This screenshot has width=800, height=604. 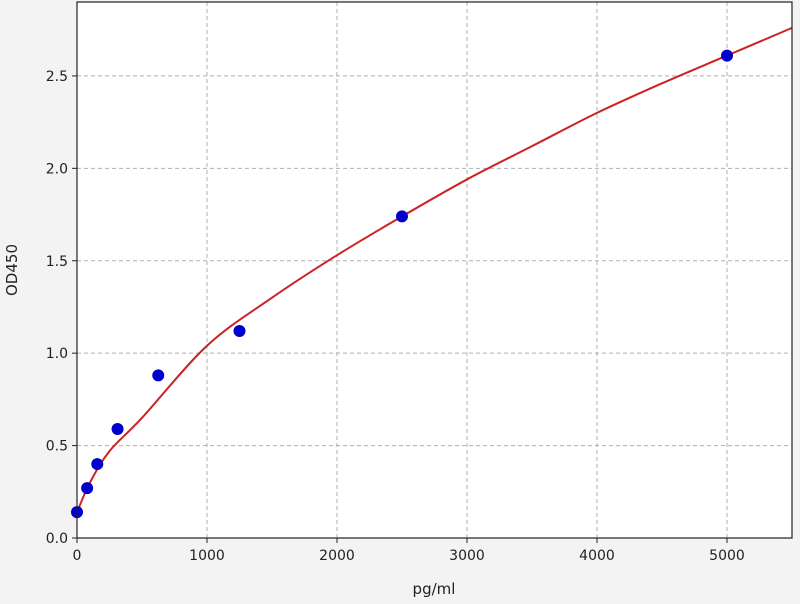 I want to click on y-tick-label: 1.0, so click(x=57, y=354).